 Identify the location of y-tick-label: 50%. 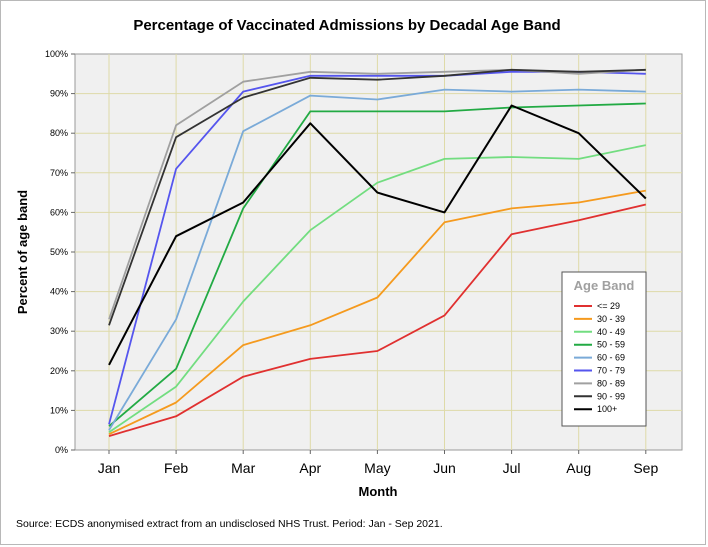
(59, 252).